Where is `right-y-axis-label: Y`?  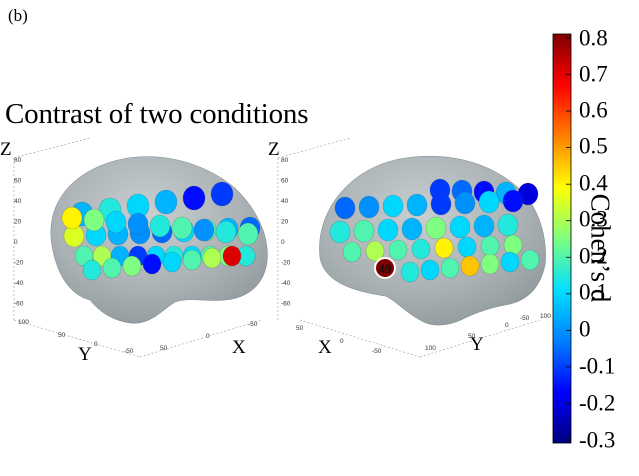
right-y-axis-label: Y is located at coordinates (477, 344).